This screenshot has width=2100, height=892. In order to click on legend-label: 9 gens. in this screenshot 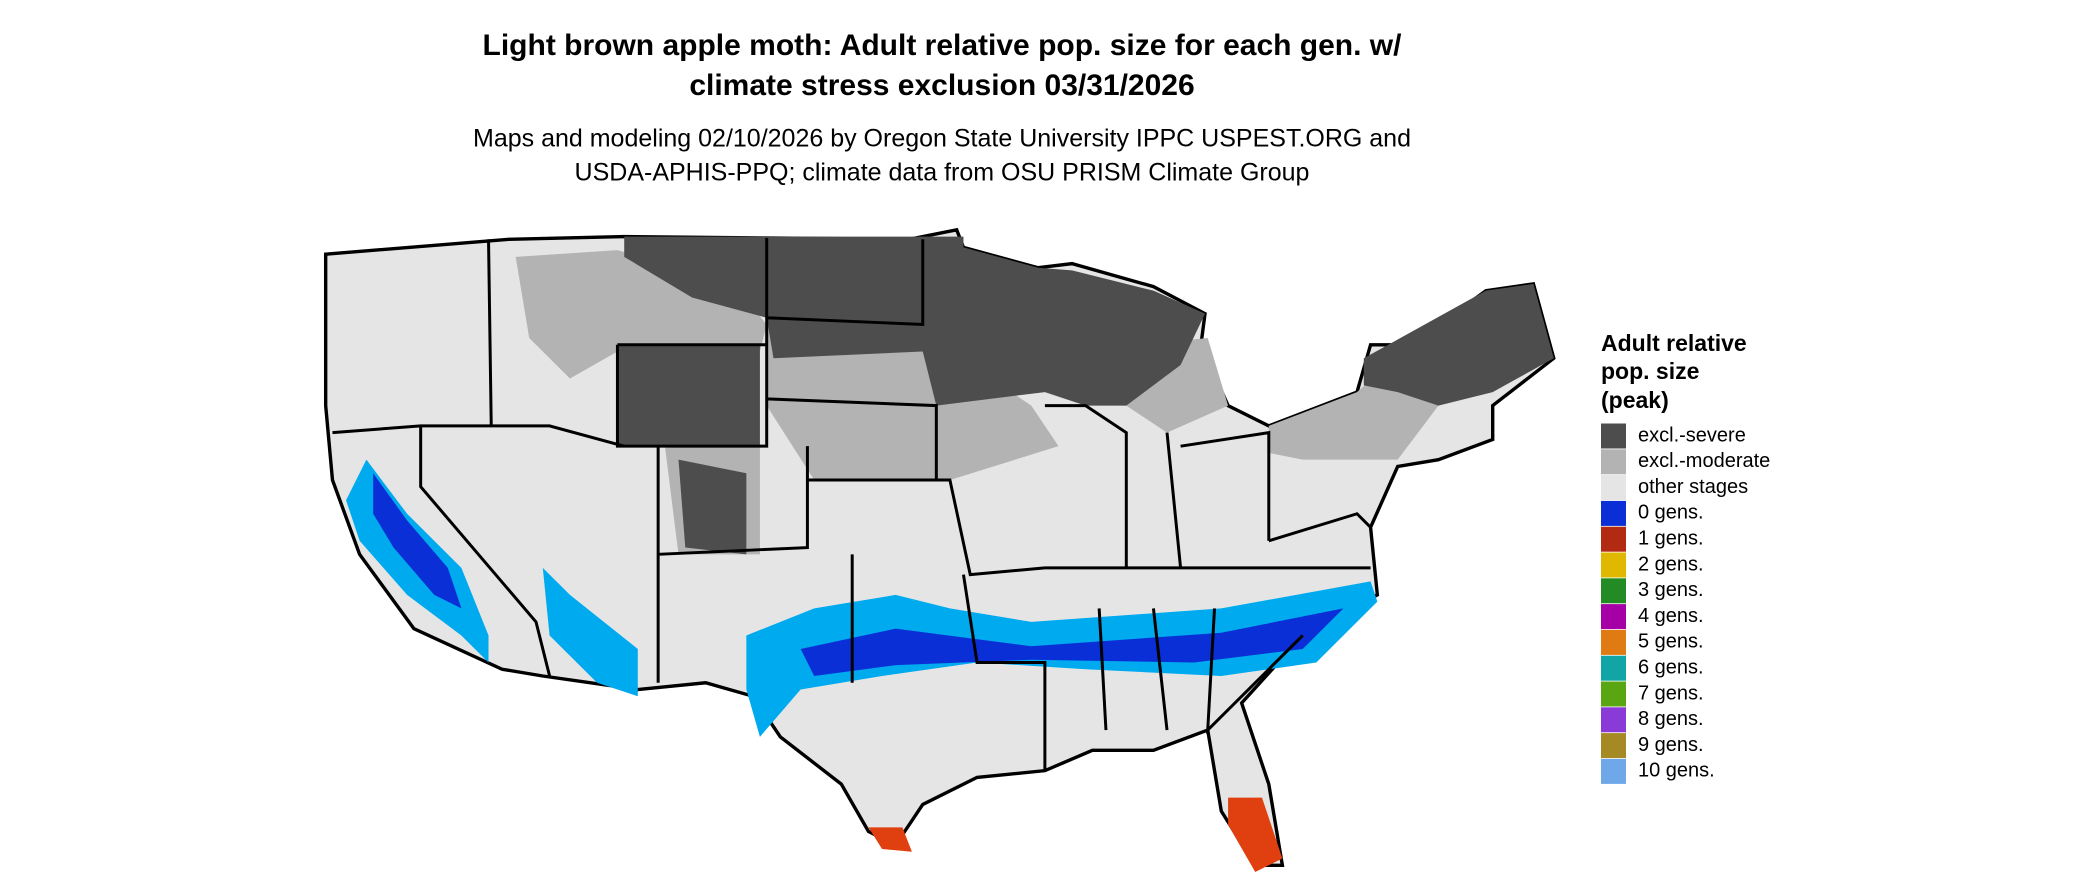, I will do `click(1671, 745)`.